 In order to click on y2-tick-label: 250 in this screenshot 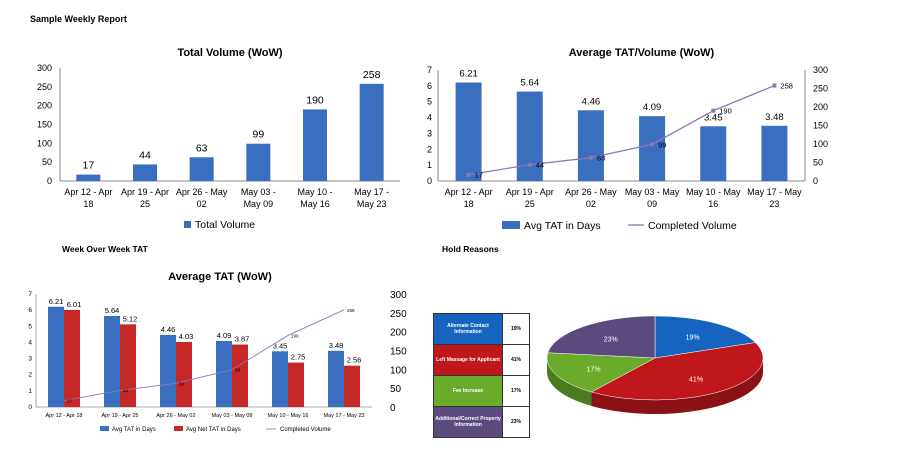, I will do `click(398, 314)`.